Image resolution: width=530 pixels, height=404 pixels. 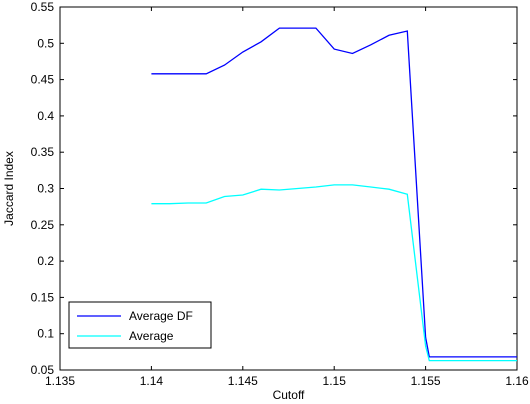 I want to click on y-tick-label: 0.15, so click(x=43, y=297).